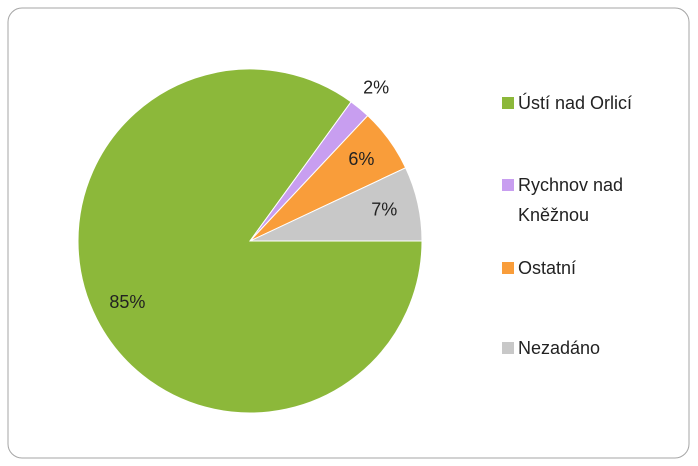 The image size is (698, 466). I want to click on data-label: 85%, so click(127, 302).